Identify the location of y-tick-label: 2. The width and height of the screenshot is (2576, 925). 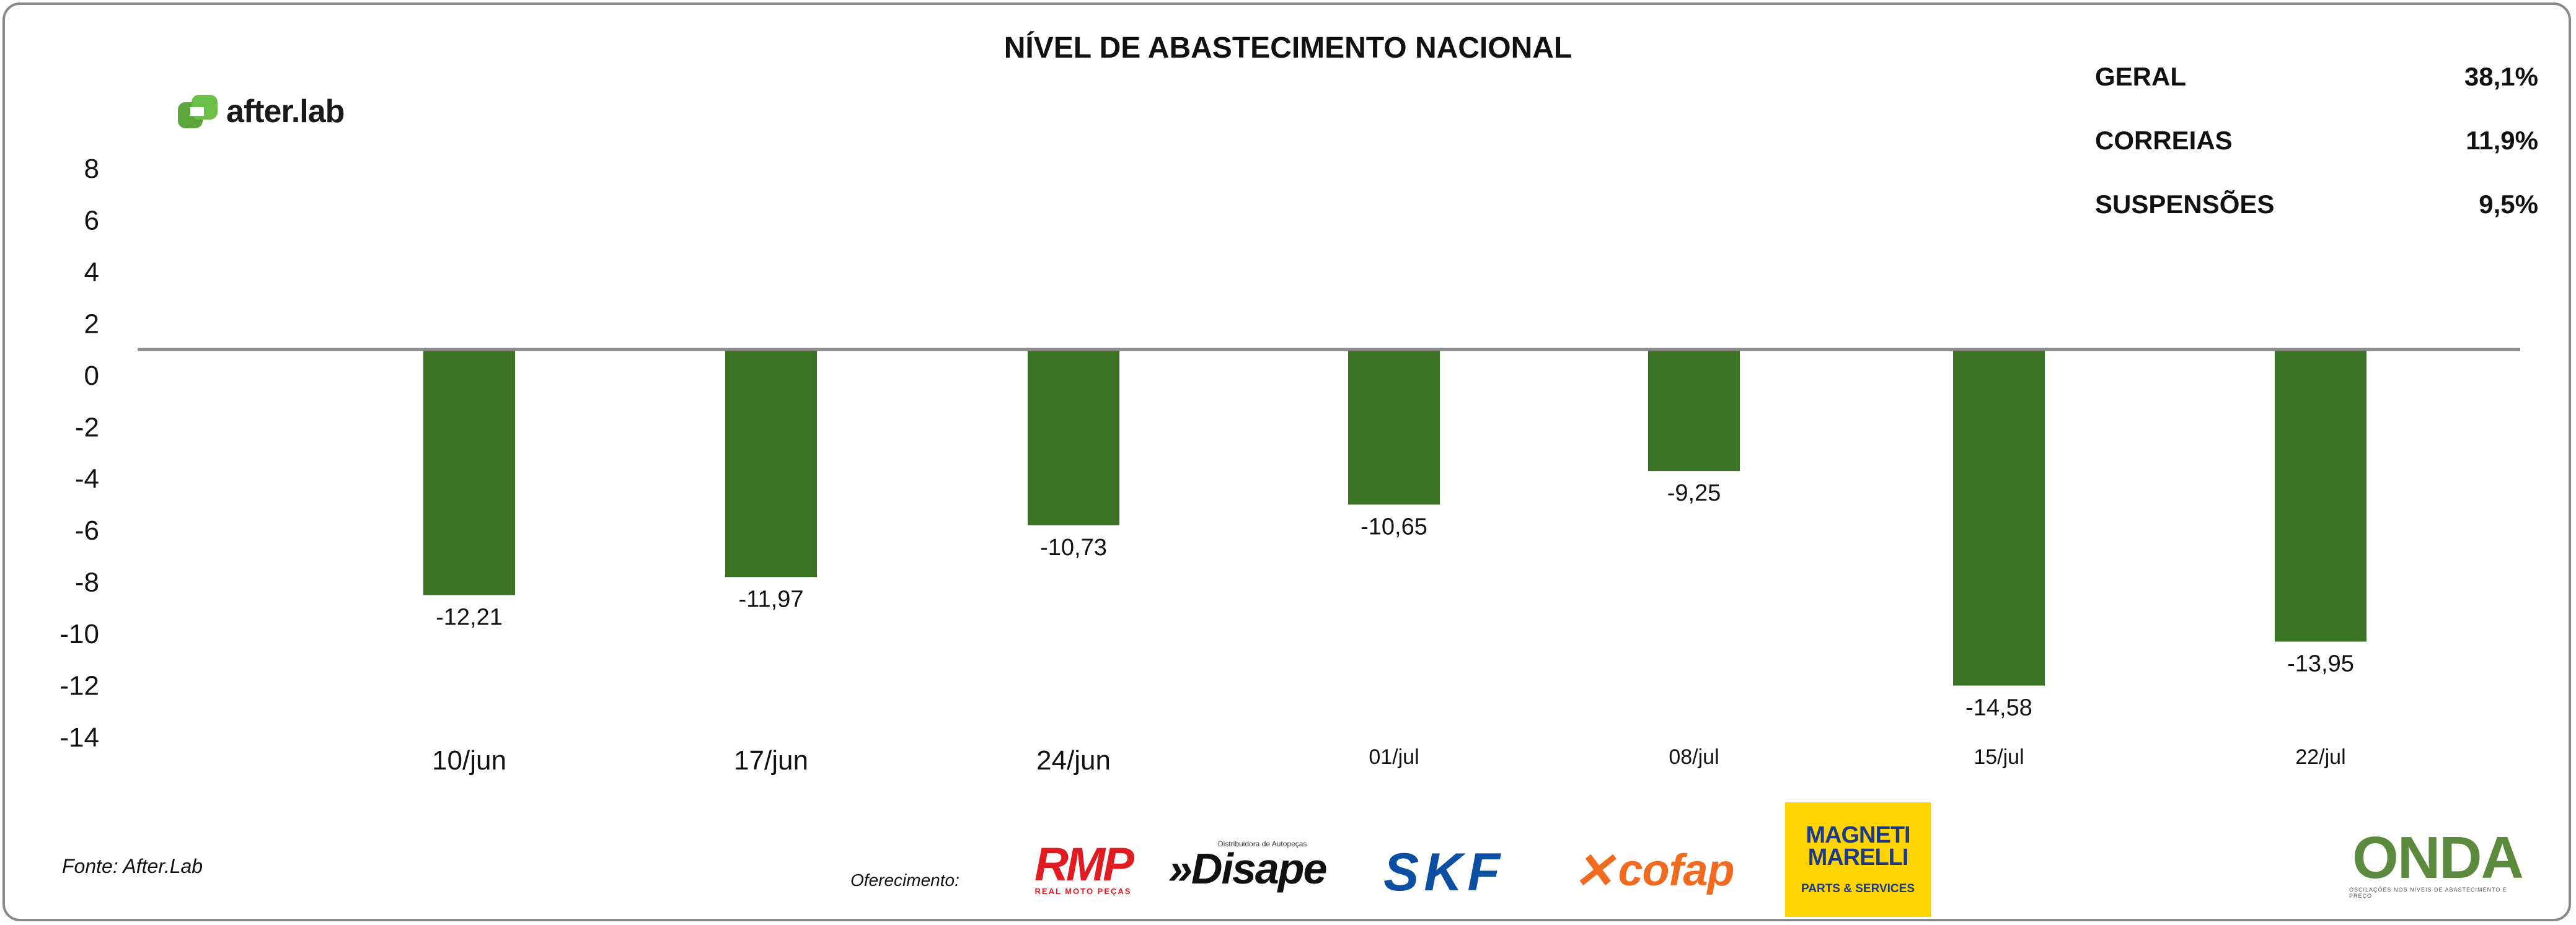
(91, 324).